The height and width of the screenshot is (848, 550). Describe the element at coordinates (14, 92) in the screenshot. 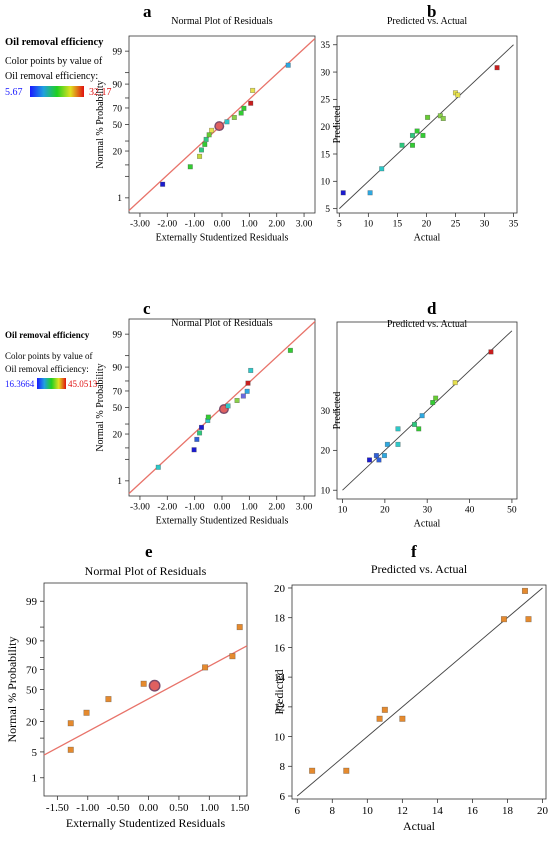

I see `legend-min-value: 5.67` at that location.